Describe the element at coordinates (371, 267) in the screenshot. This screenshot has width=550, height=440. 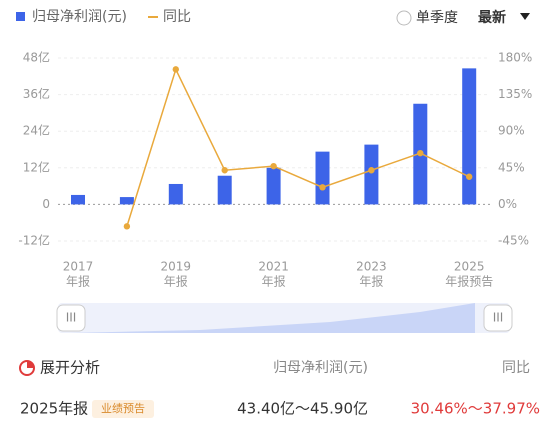
I see `x-tick-label: 2023` at that location.